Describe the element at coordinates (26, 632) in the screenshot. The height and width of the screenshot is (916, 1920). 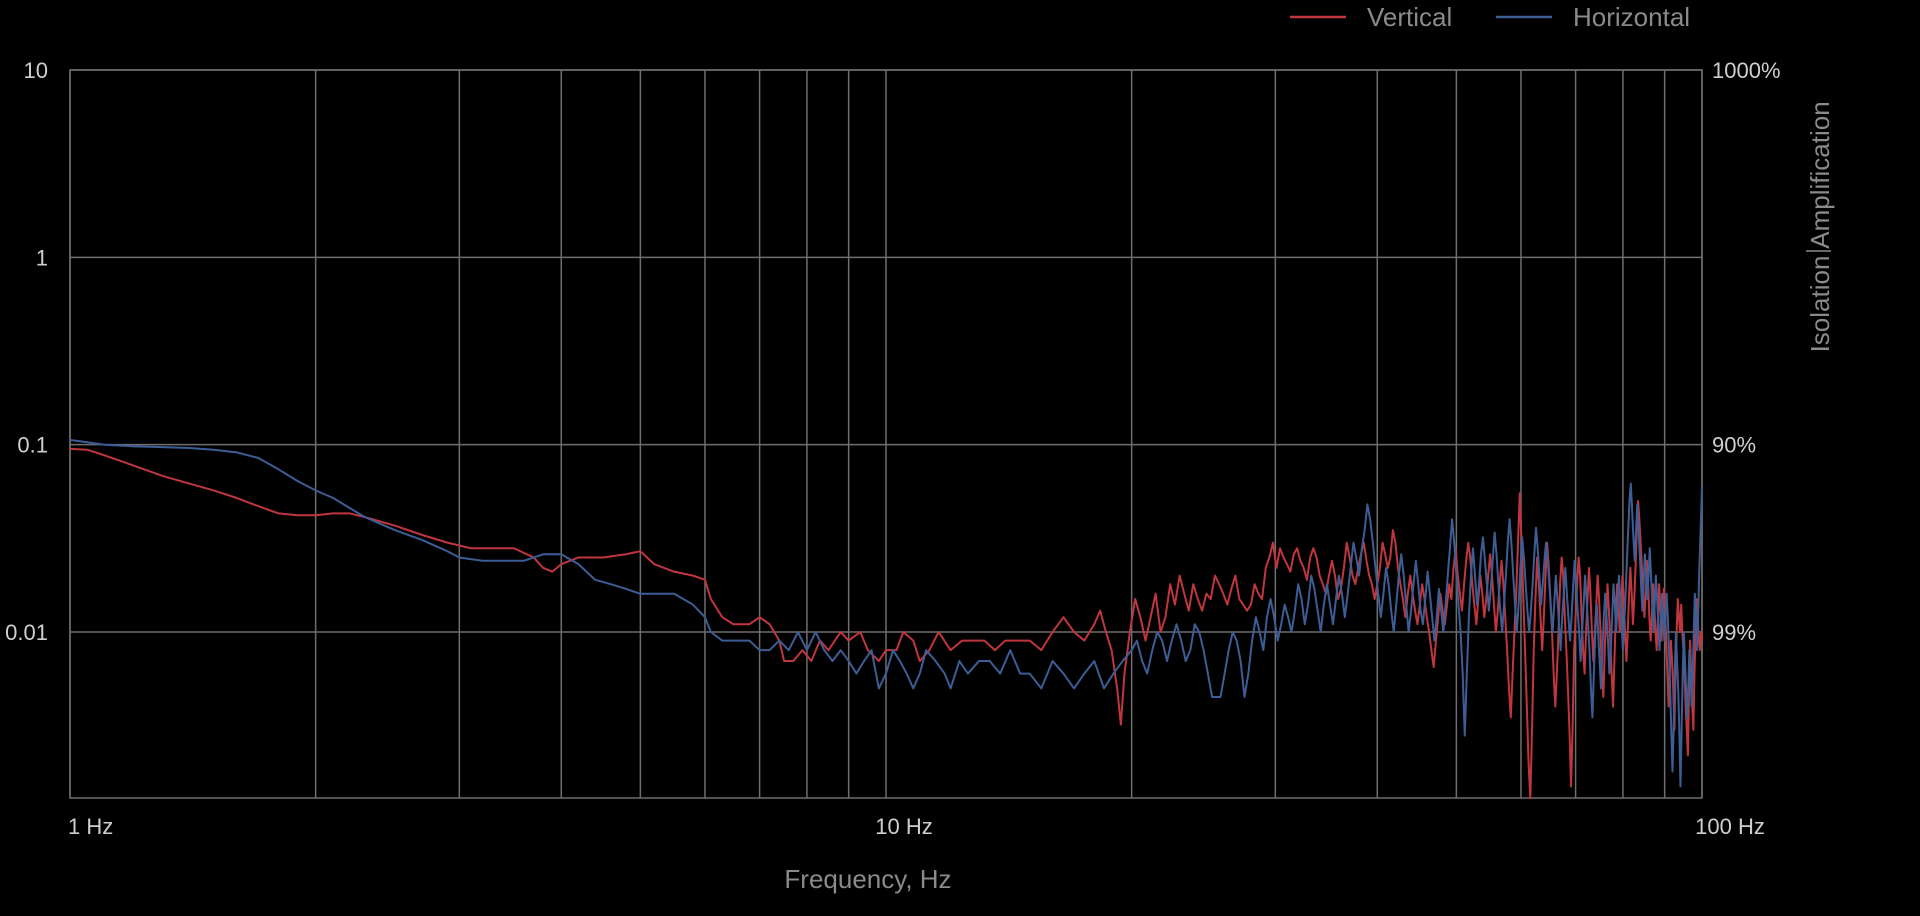
I see `y-tick-label-left: 0.01` at that location.